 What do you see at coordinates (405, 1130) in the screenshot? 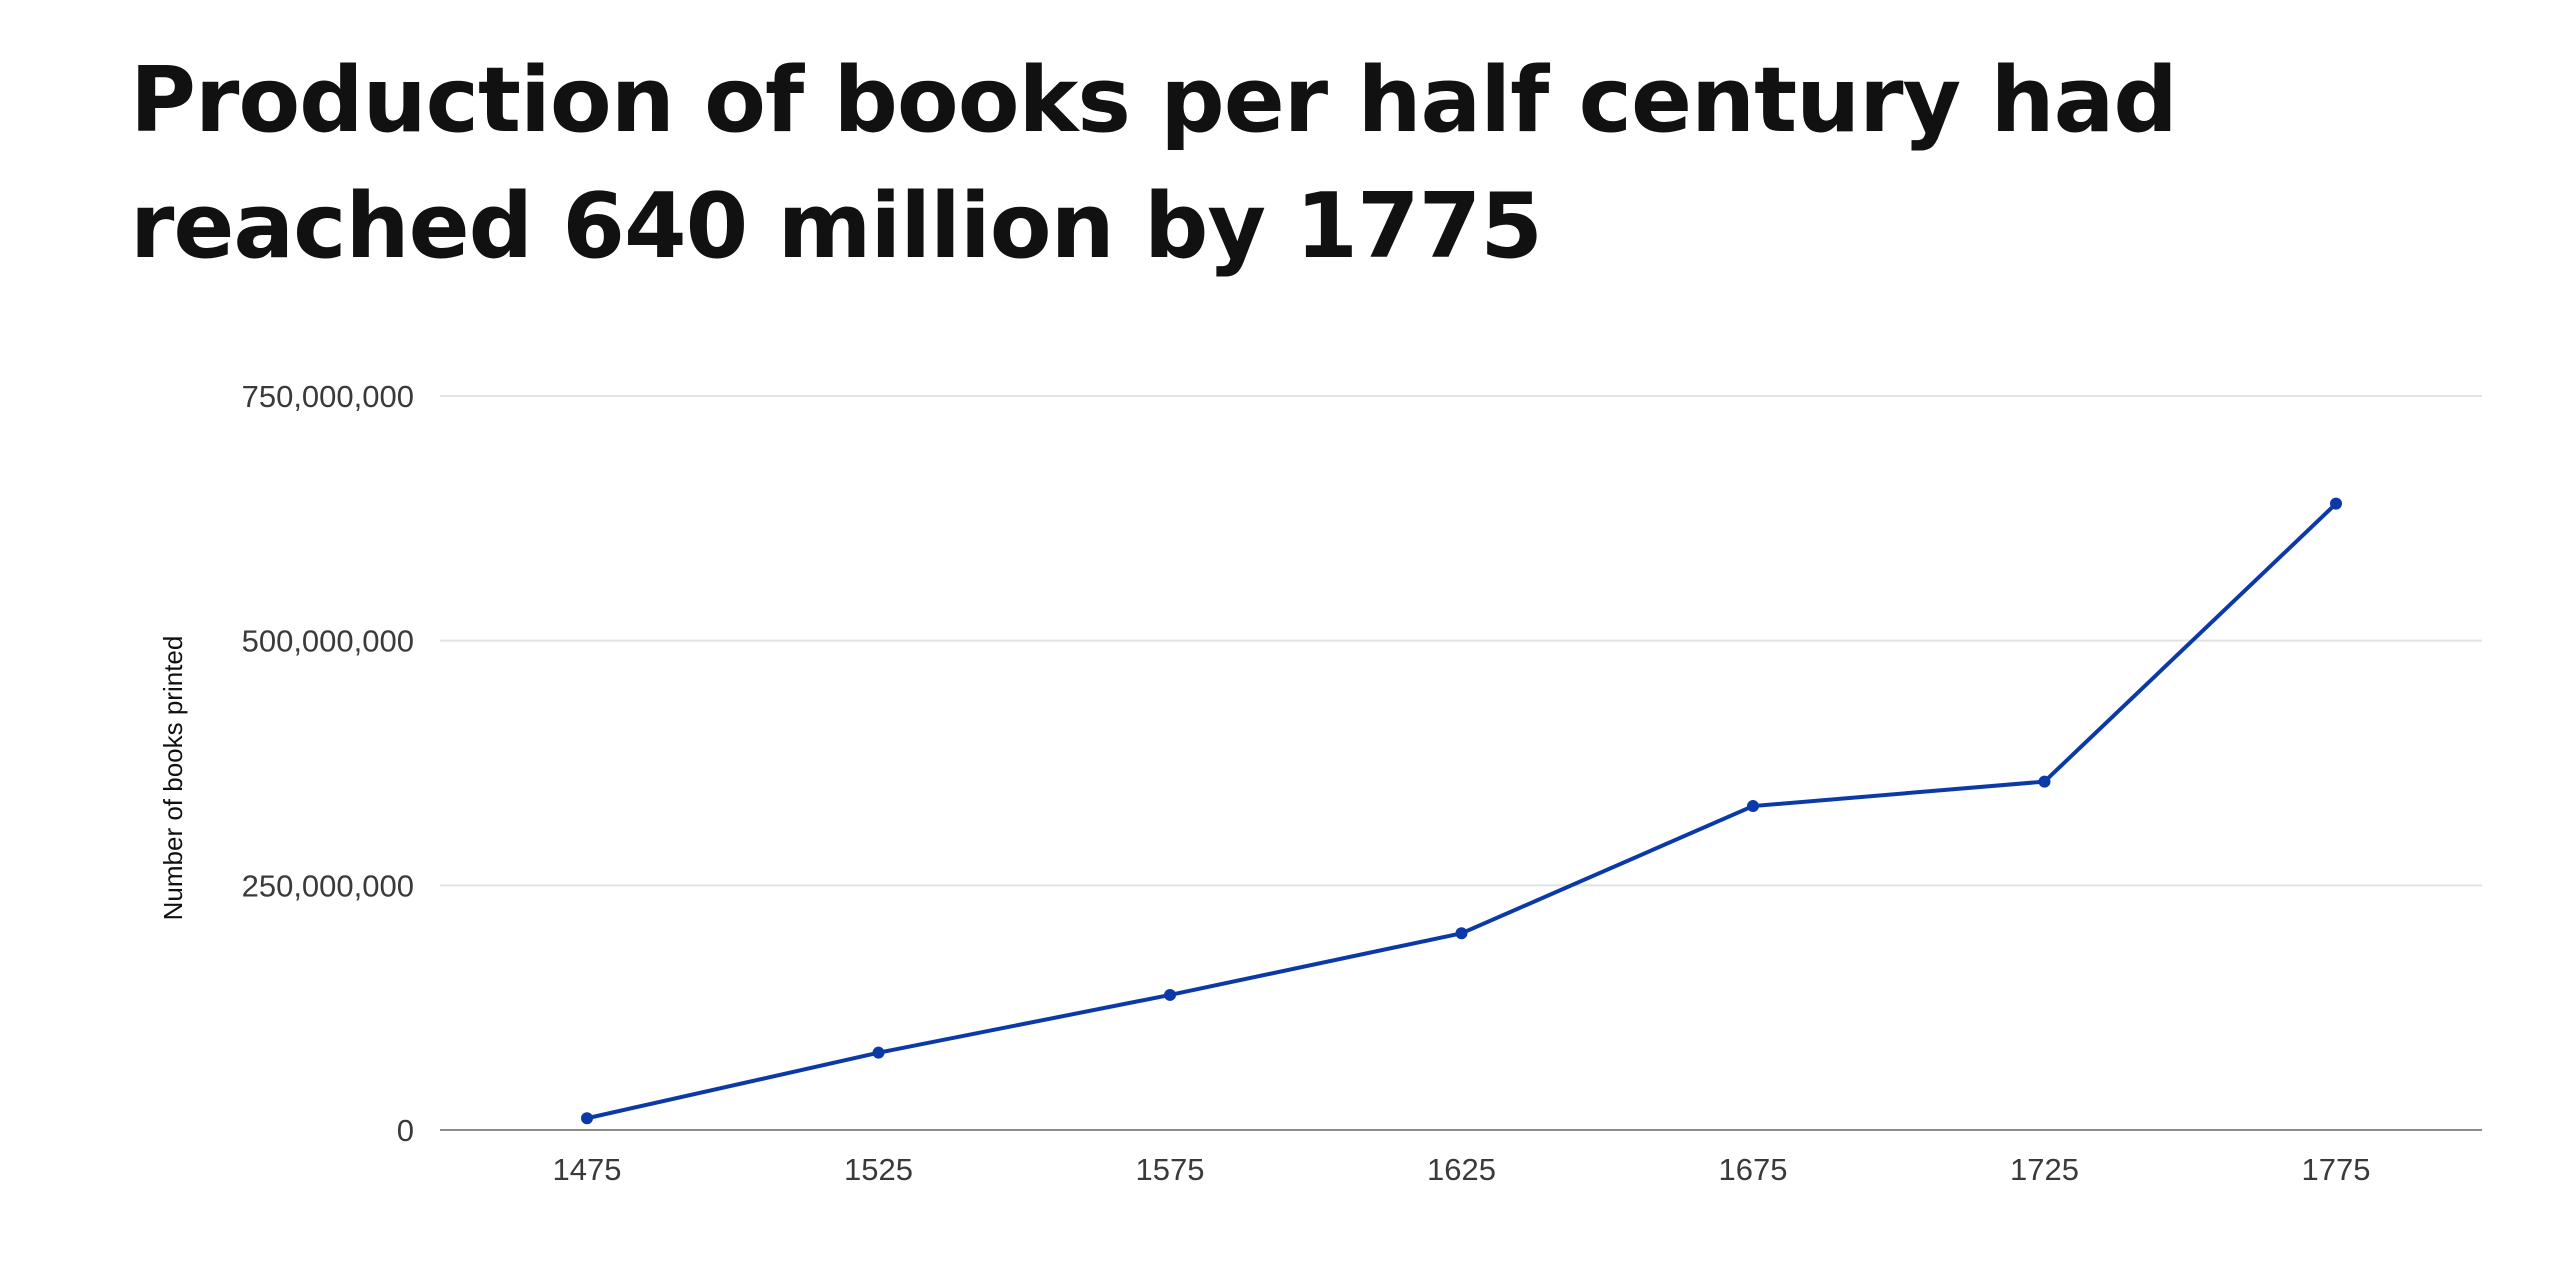
I see `y-tick-label: 0` at bounding box center [405, 1130].